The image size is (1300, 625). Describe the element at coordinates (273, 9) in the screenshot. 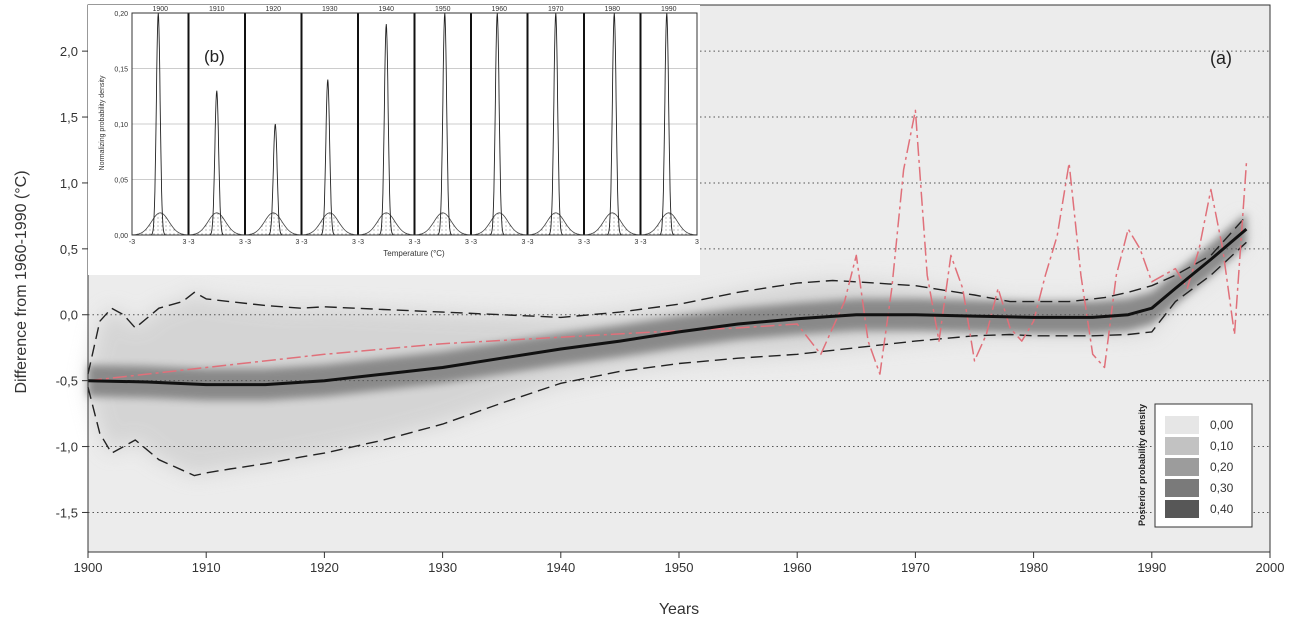

I see `inset-decade-label: 1920` at that location.